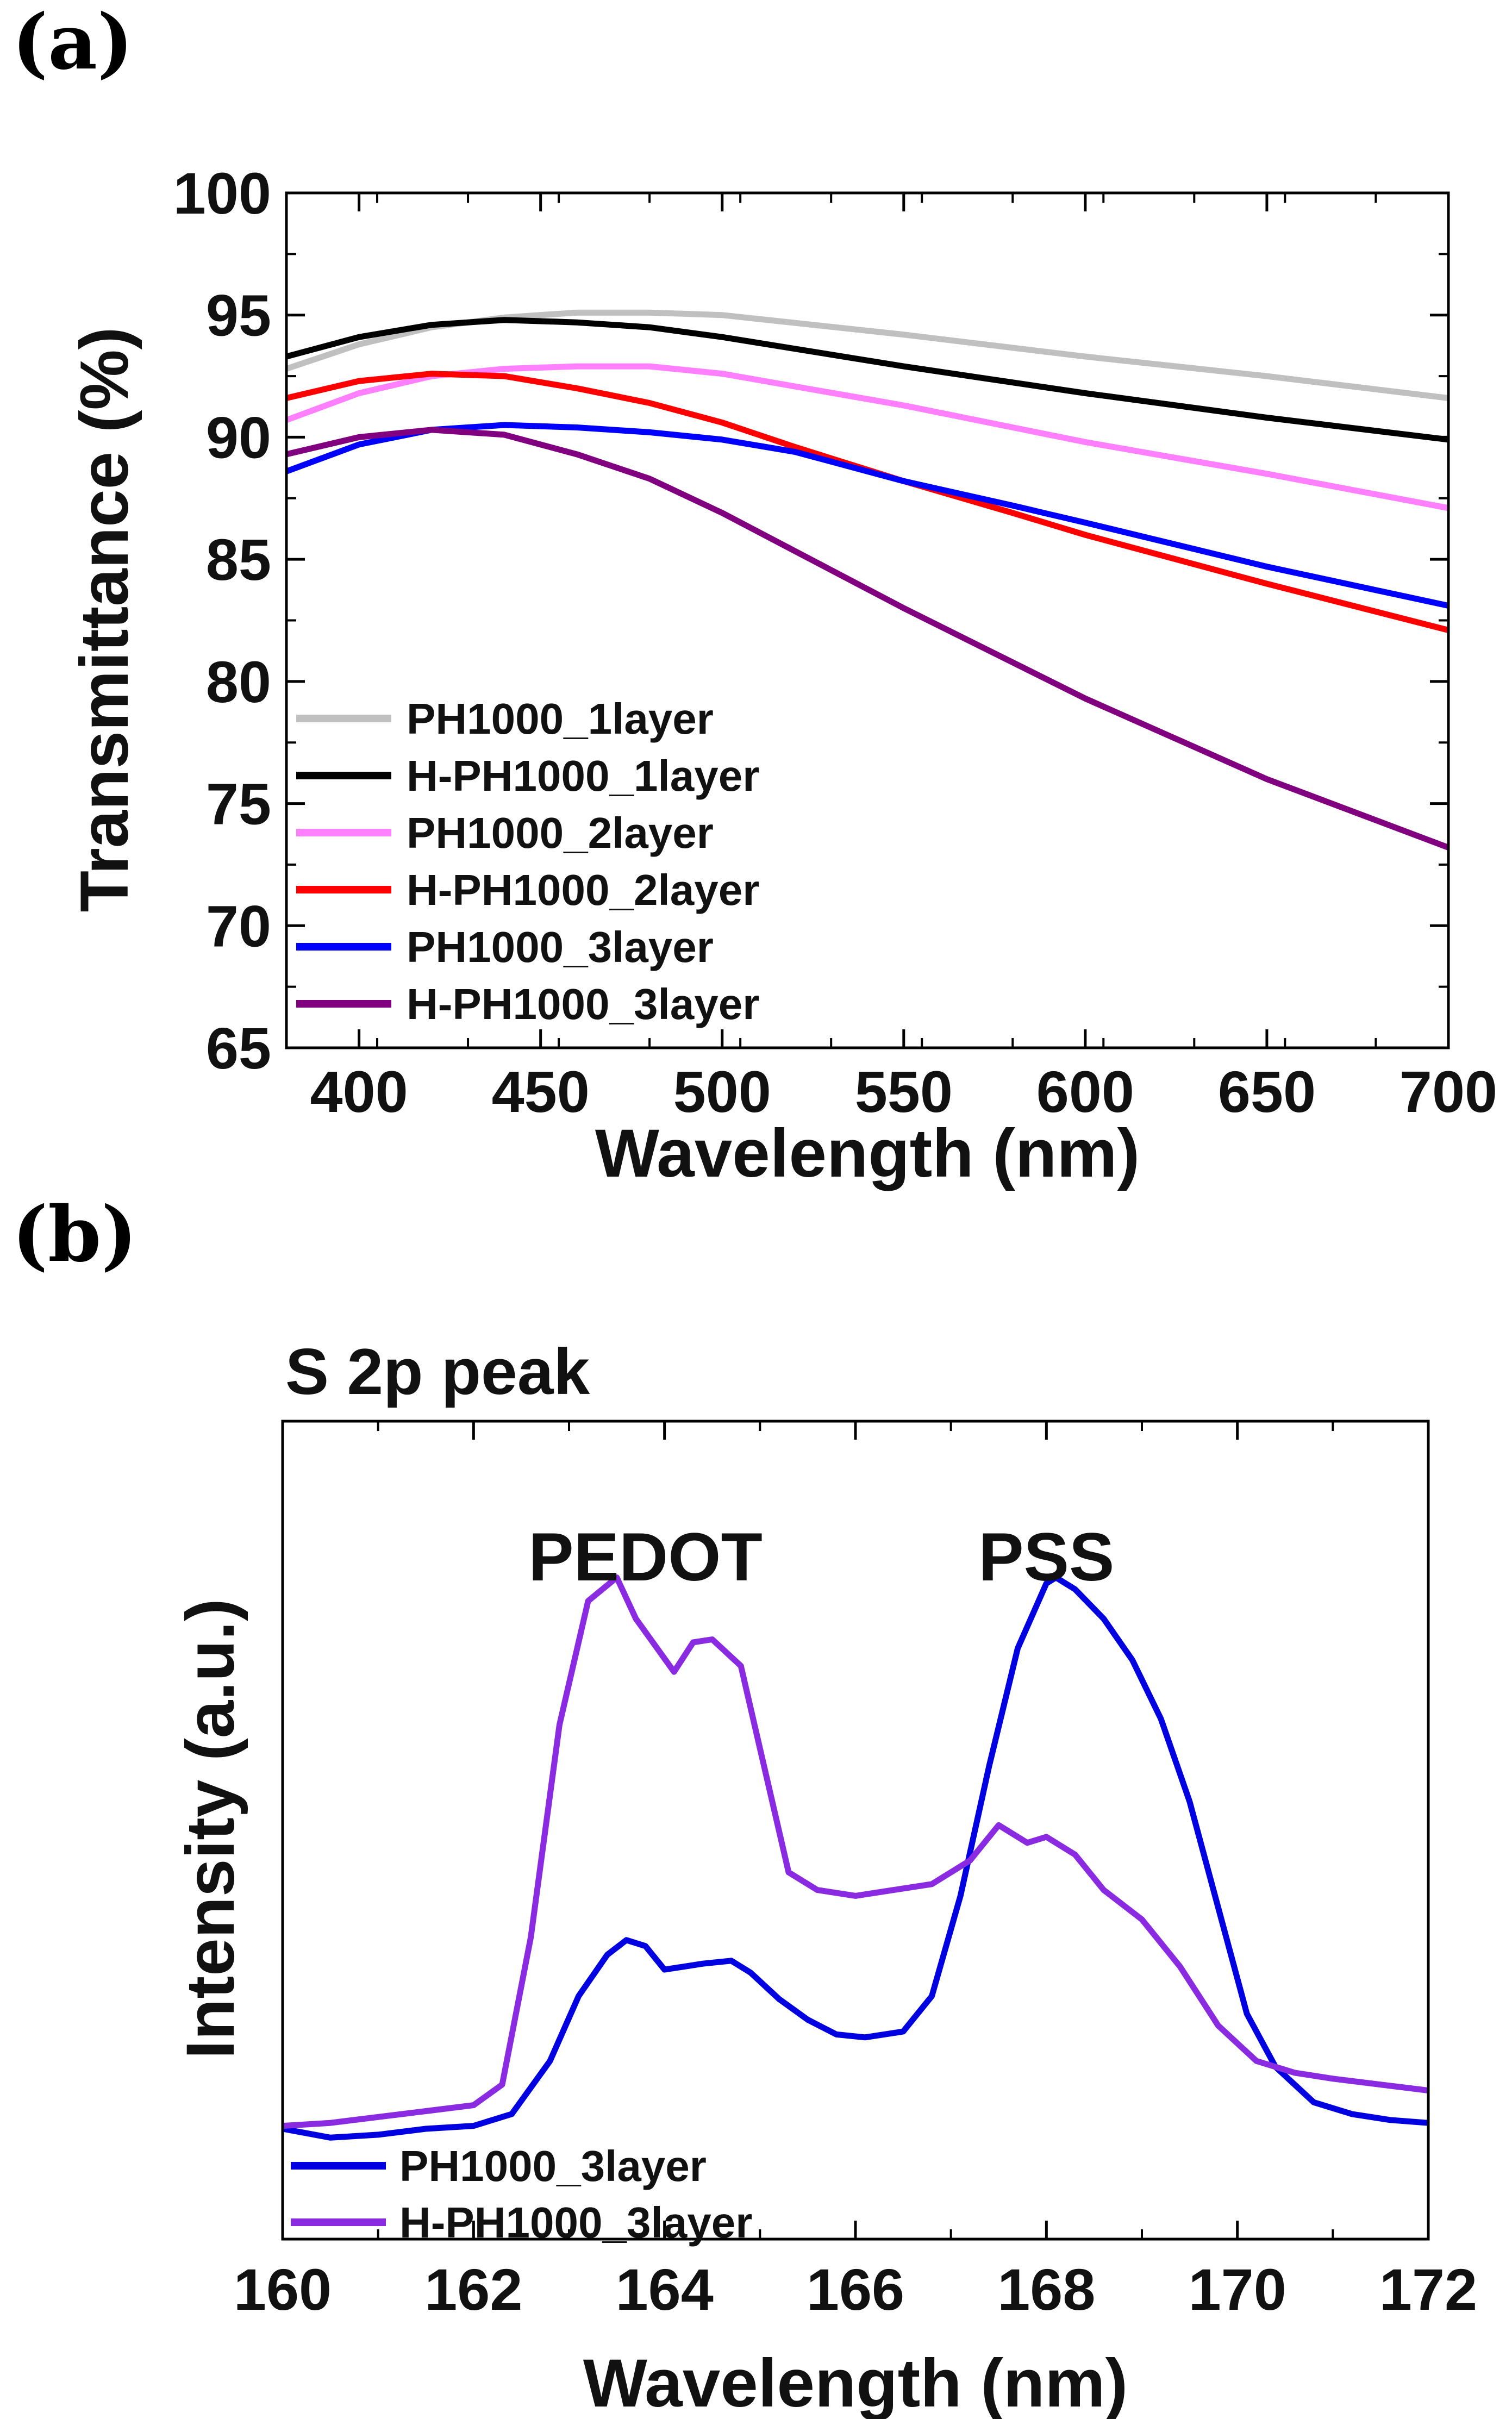 This screenshot has height=2419, width=1512. I want to click on b-x-tick-labels: 160 162 164 166 168 170 172, so click(855, 2289).